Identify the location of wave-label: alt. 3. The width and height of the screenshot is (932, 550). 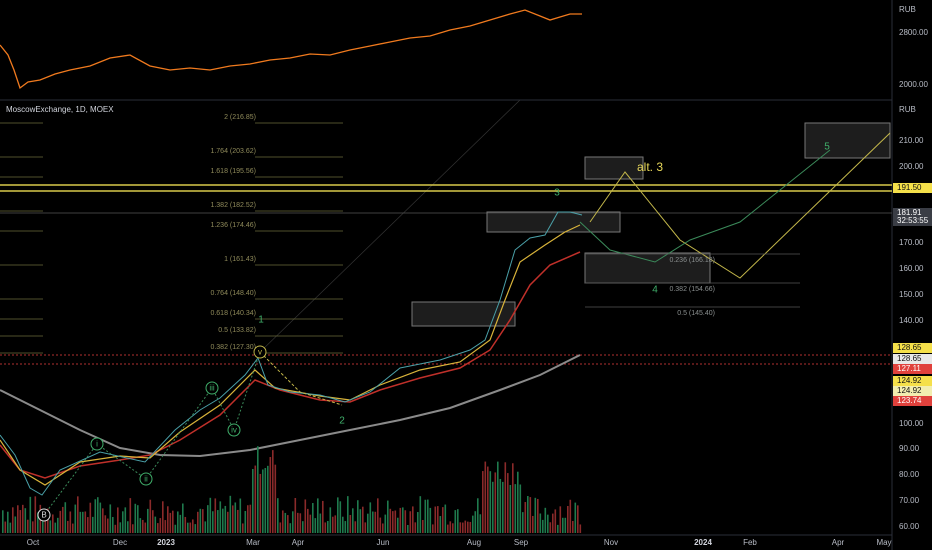
(650, 167).